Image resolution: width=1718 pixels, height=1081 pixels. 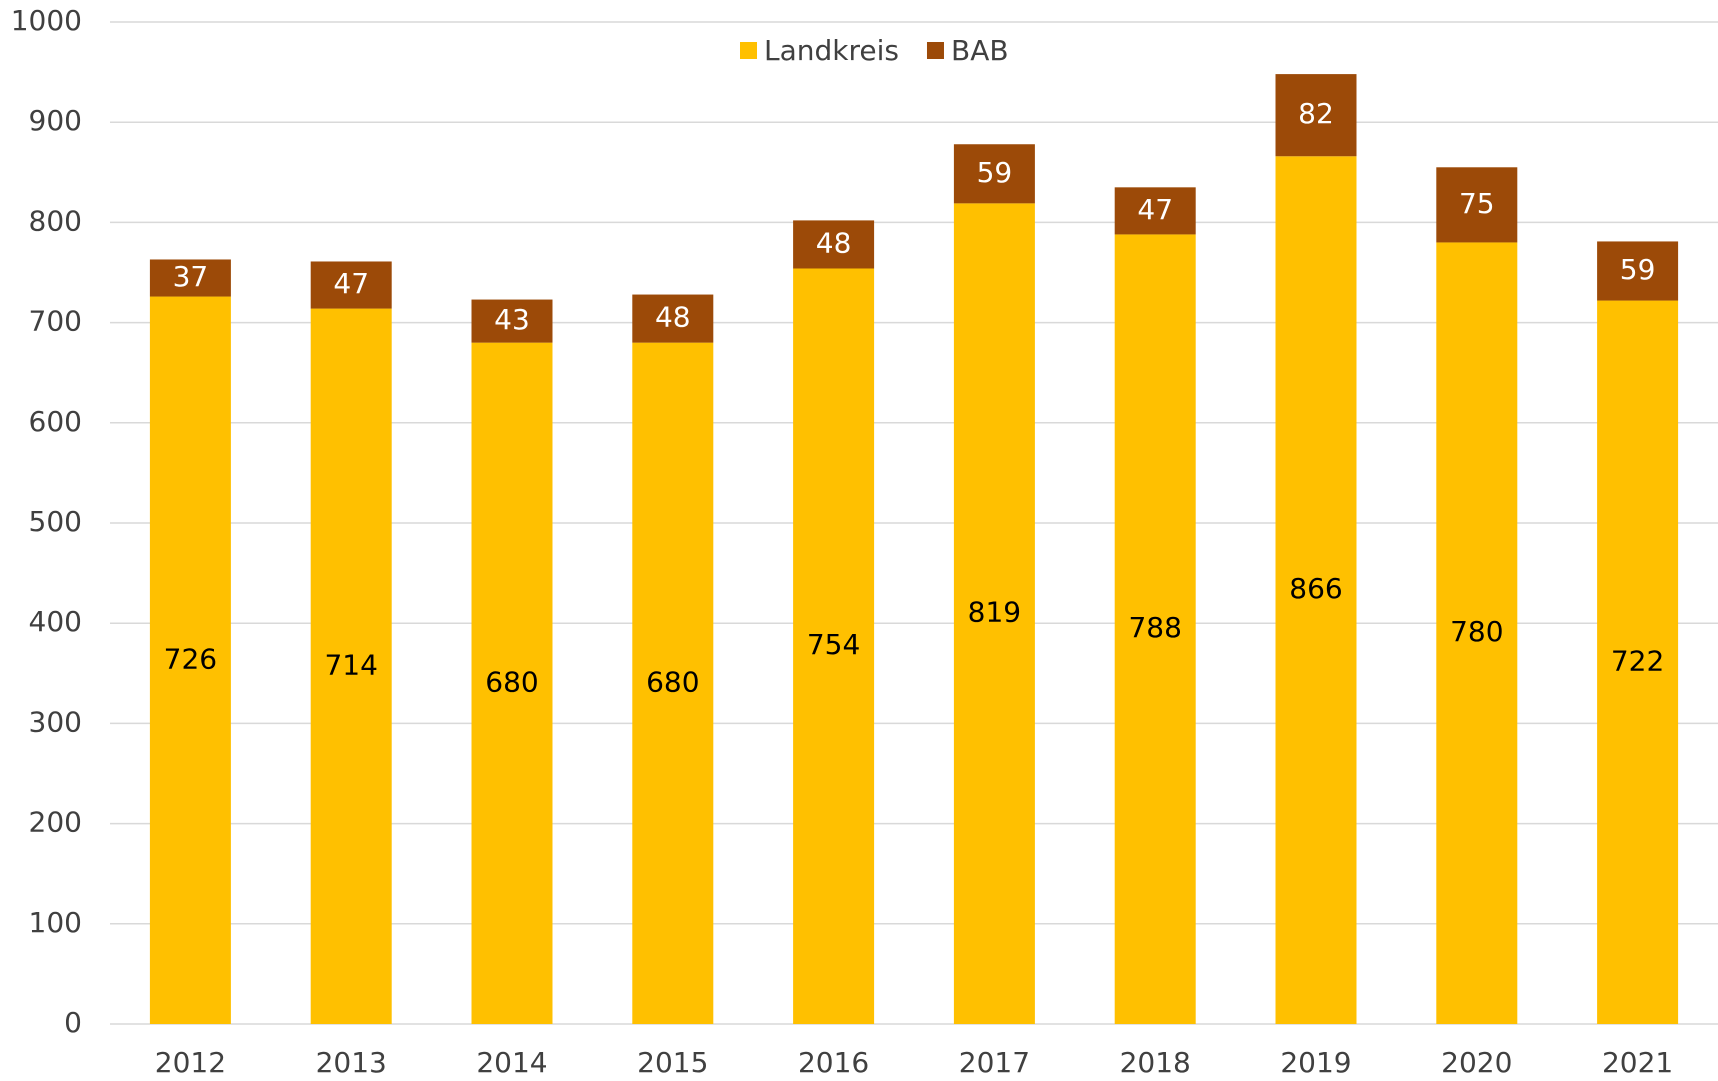 I want to click on x-tick-label: 2013, so click(x=351, y=1062).